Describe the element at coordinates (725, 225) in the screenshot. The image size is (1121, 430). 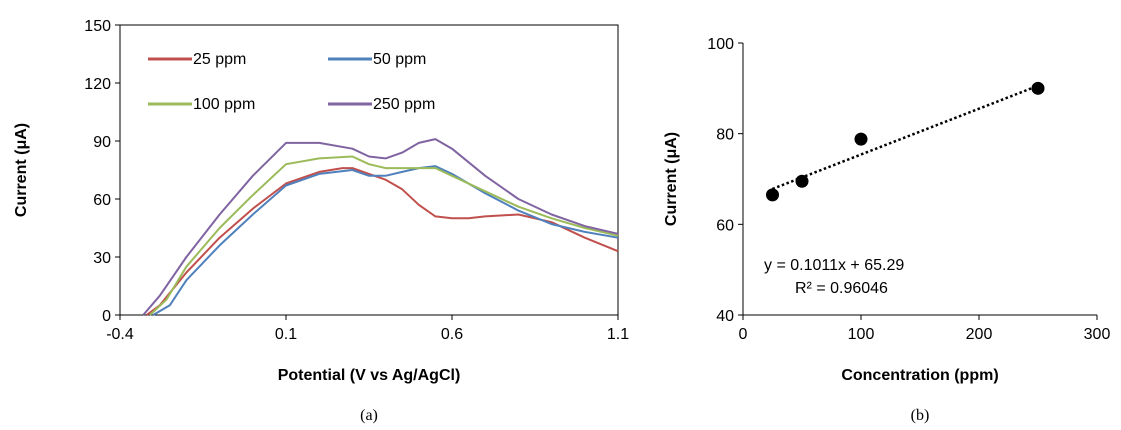
I see `chart-b-y-tick-label: 60` at that location.